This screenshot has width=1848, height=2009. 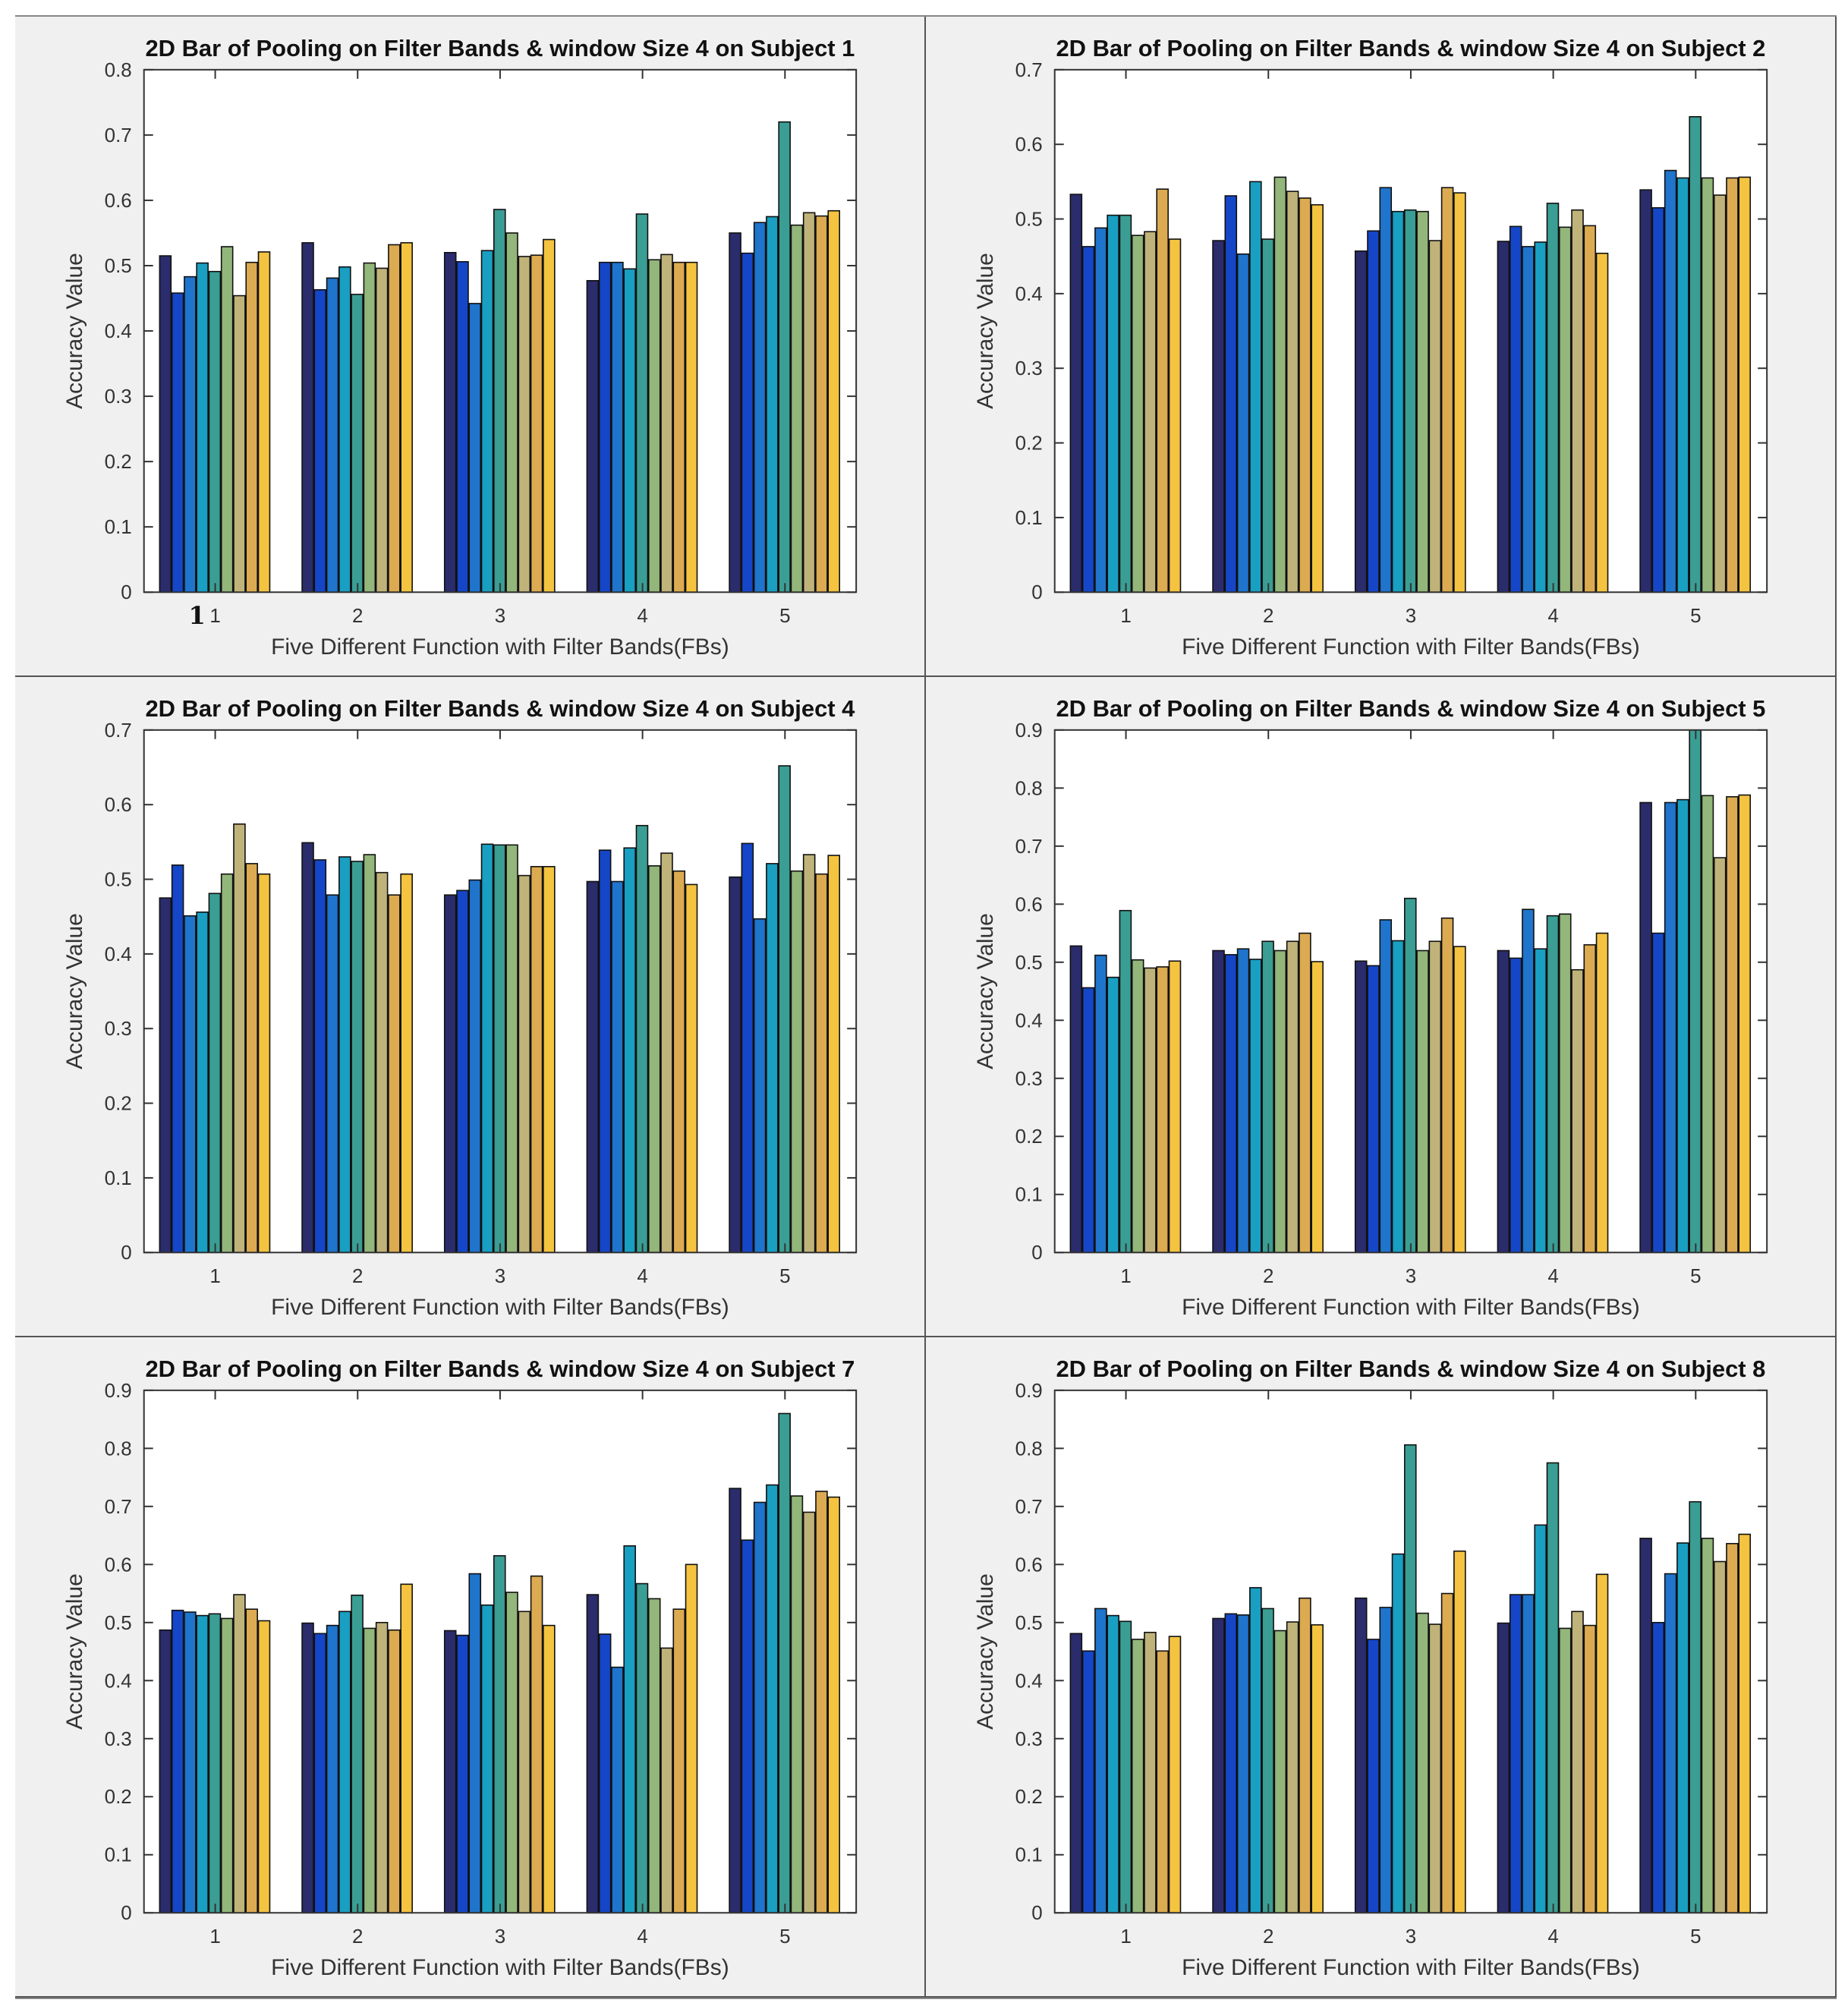 What do you see at coordinates (1100, 411) in the screenshot?
I see `bar-cat1-s3` at bounding box center [1100, 411].